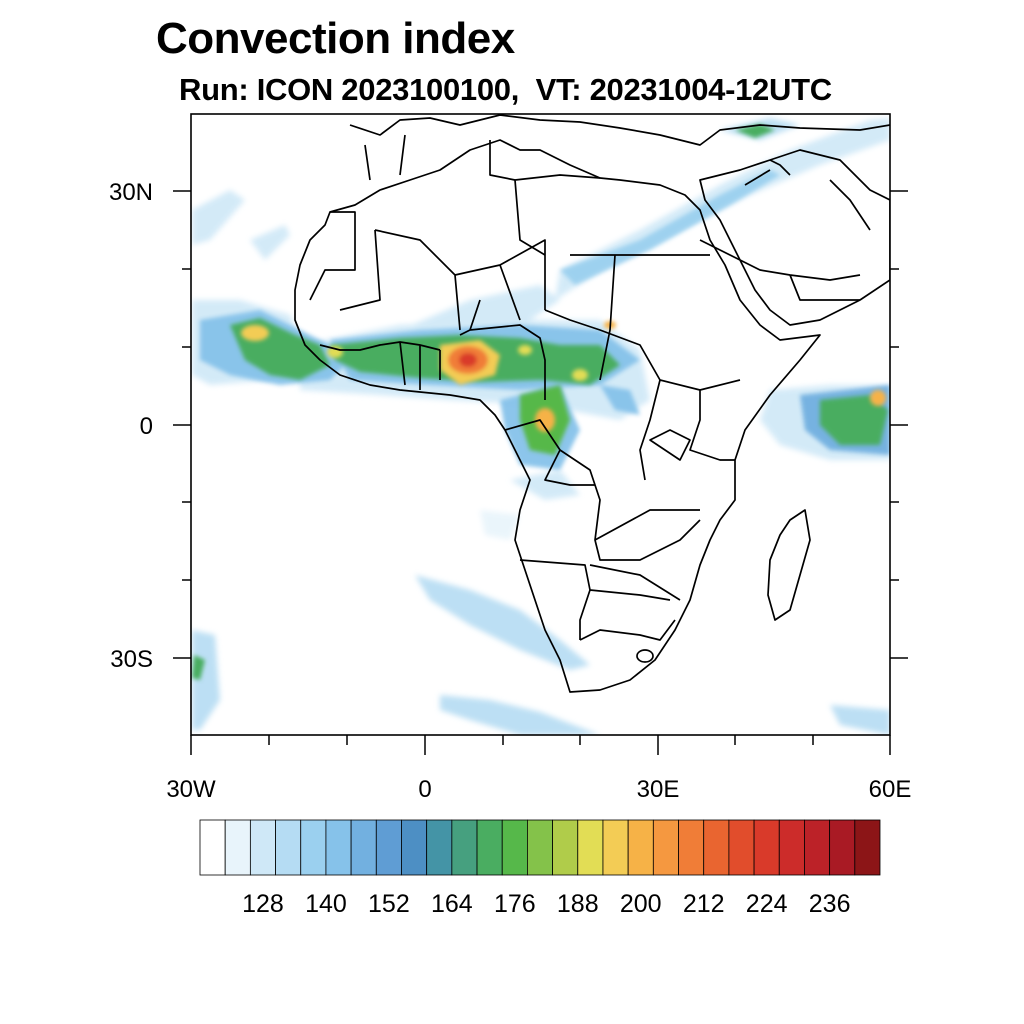 The height and width of the screenshot is (1024, 1024). What do you see at coordinates (131, 192) in the screenshot?
I see `y-tick-label-30n: 30N` at bounding box center [131, 192].